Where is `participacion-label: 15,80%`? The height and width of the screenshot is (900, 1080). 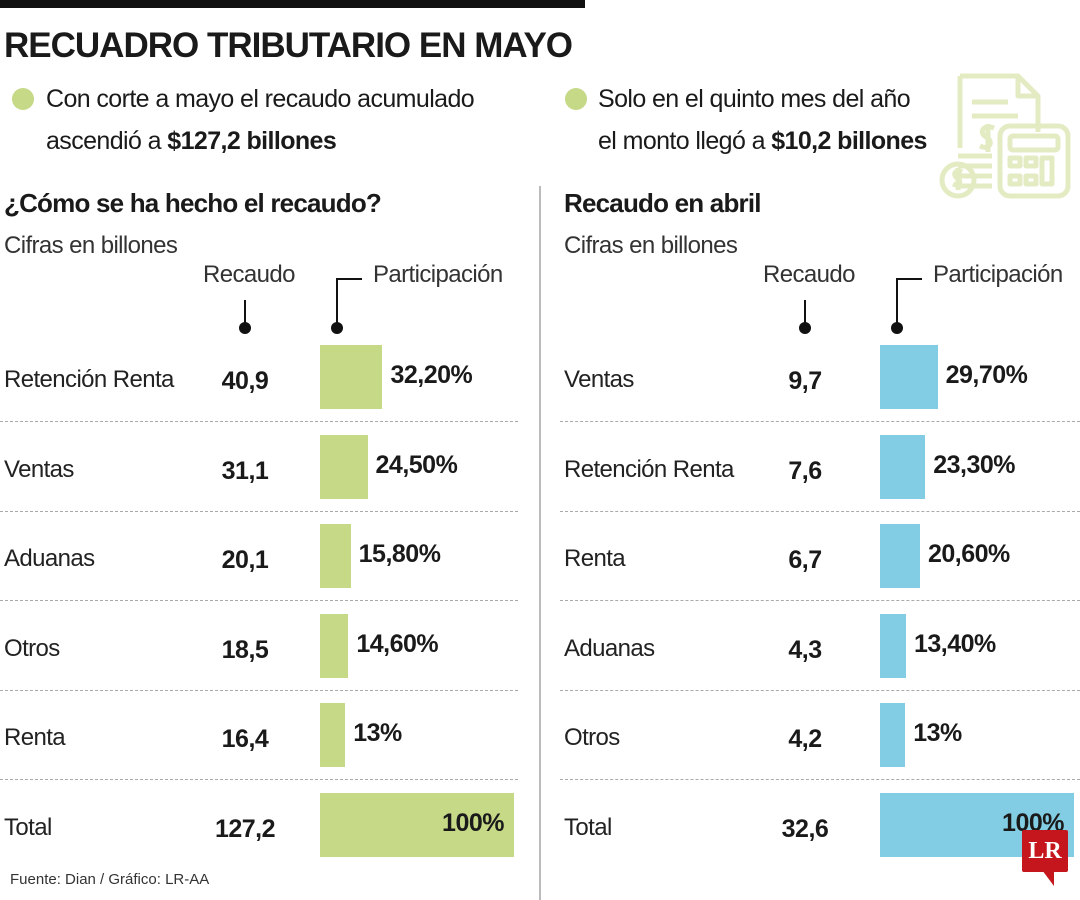
participacion-label: 15,80% is located at coordinates (399, 554).